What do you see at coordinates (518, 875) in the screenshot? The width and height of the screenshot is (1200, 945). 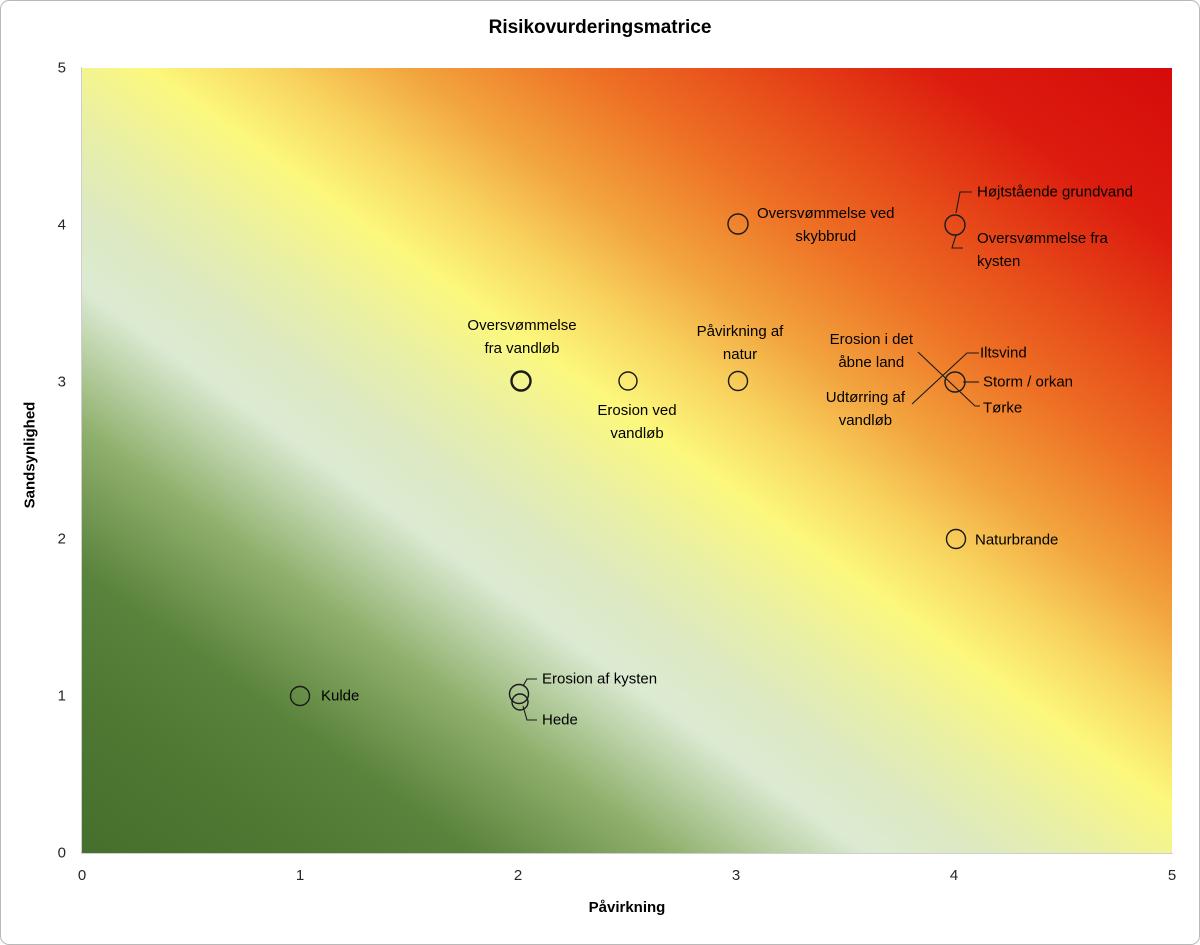 I see `x-tick-label-2: 2` at bounding box center [518, 875].